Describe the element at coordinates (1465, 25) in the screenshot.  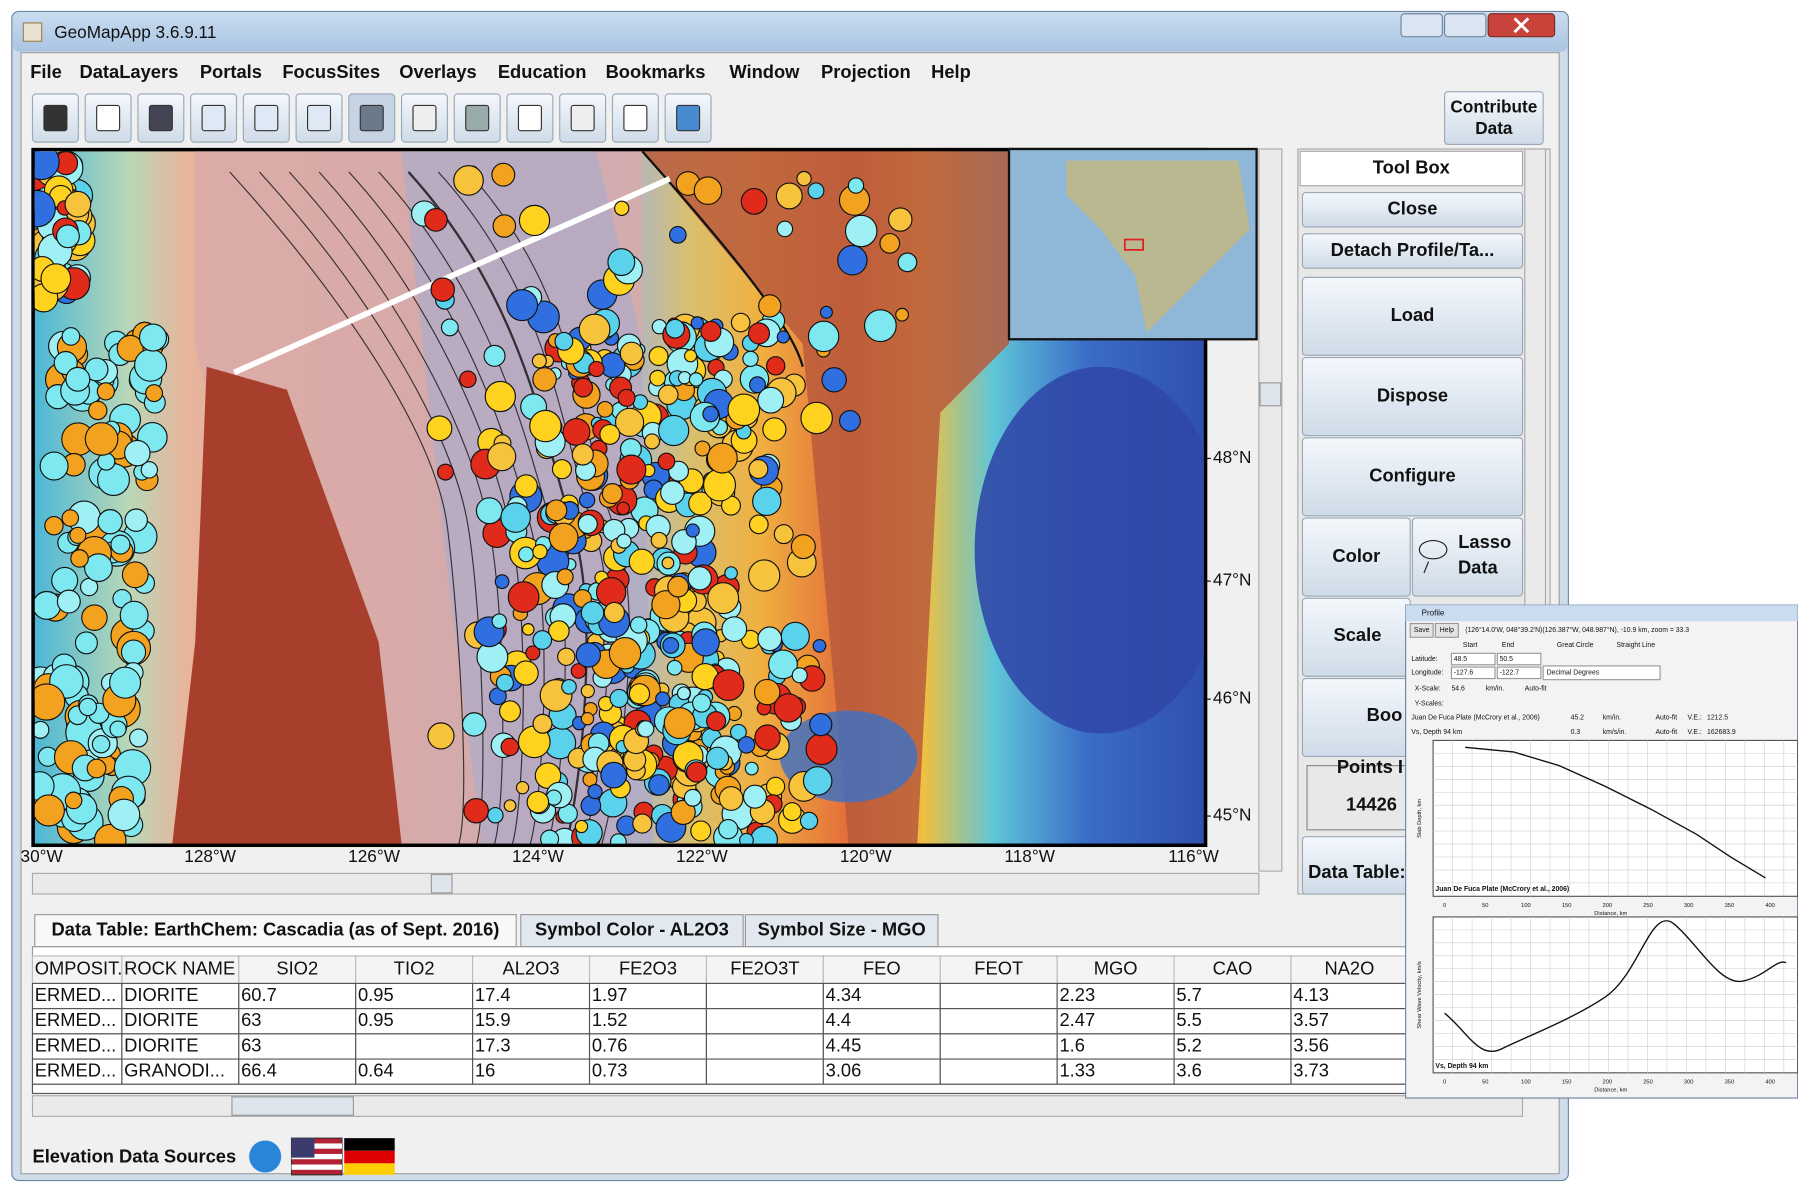
I see `maximize-button` at that location.